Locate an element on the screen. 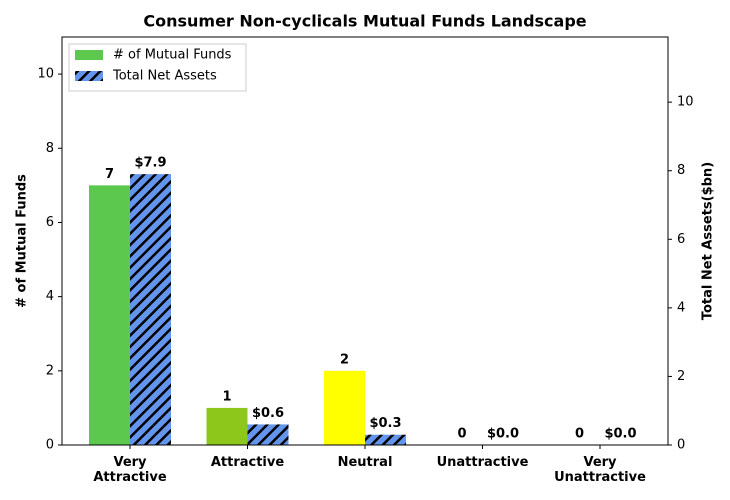 This screenshot has width=730, height=500. y-tick-label: 0 is located at coordinates (50, 445).